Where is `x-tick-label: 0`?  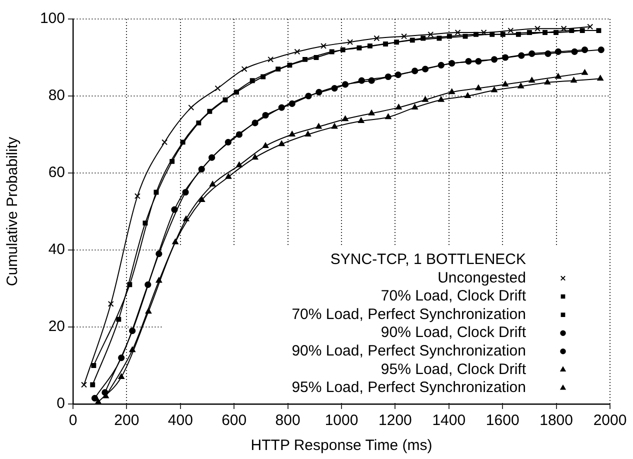
x-tick-label: 0 is located at coordinates (73, 421).